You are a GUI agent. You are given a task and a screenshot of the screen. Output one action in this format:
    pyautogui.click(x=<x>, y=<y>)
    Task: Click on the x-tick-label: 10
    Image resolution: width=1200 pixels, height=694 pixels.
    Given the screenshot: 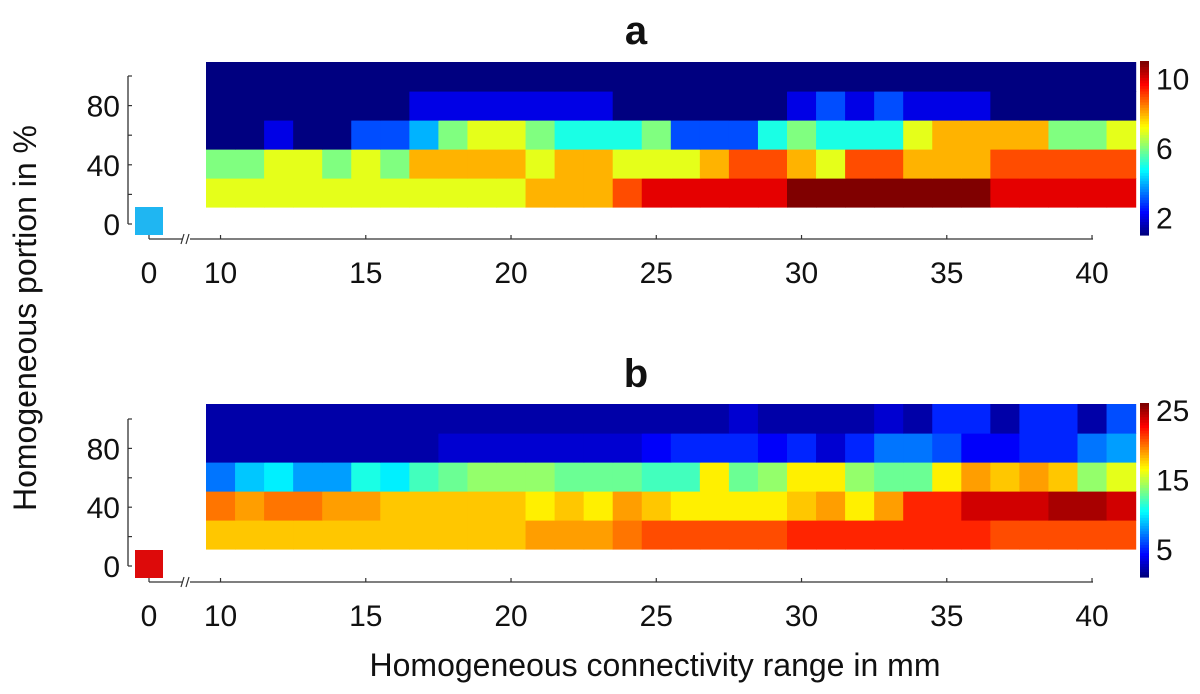 What is the action you would take?
    pyautogui.click(x=220, y=616)
    